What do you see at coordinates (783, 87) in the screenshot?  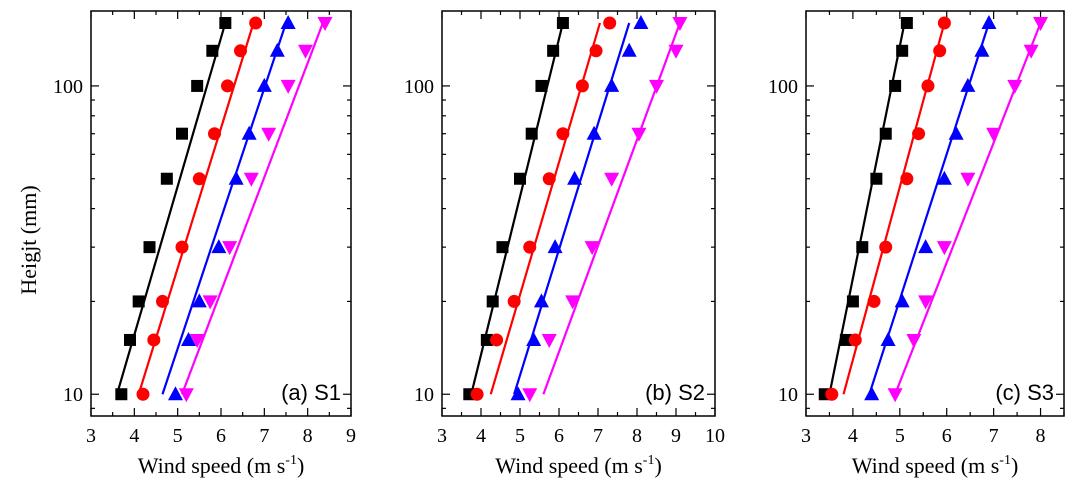 I see `y-tick-label: 100` at bounding box center [783, 87].